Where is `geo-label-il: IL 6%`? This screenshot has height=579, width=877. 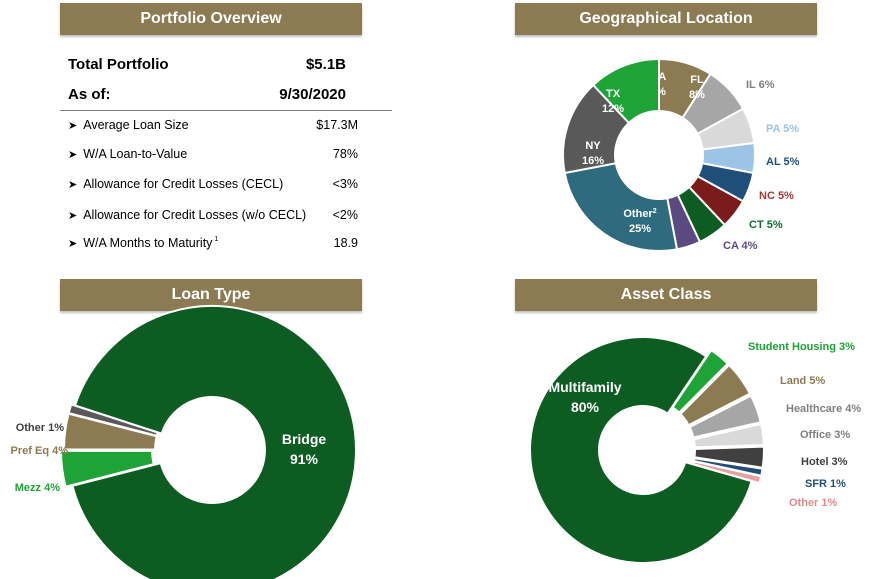
geo-label-il: IL 6% is located at coordinates (760, 85).